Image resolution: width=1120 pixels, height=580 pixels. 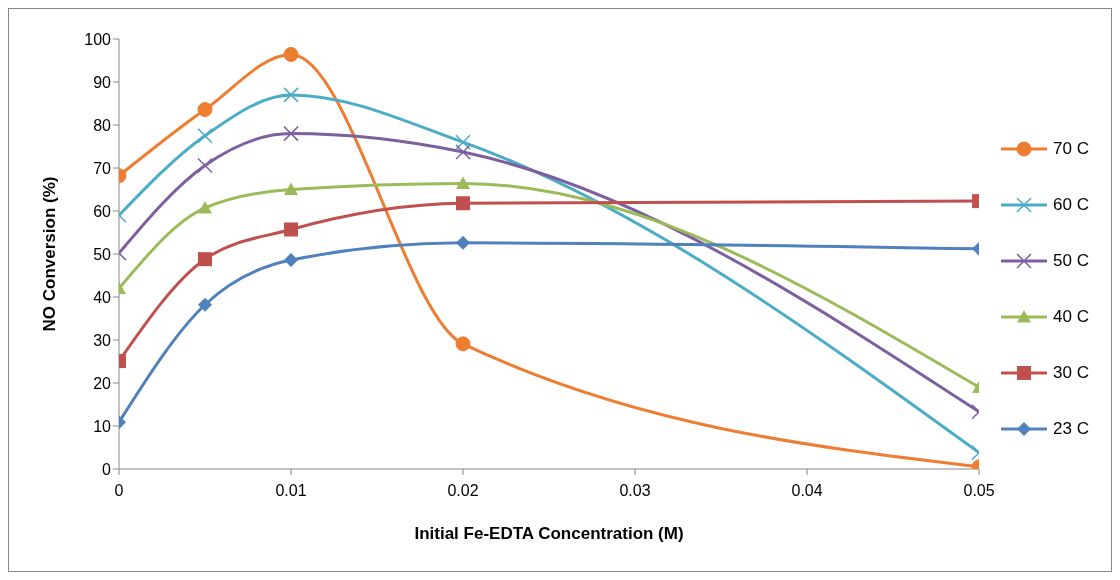 What do you see at coordinates (50, 254) in the screenshot?
I see `y-axis-title: NO Conversion (%)` at bounding box center [50, 254].